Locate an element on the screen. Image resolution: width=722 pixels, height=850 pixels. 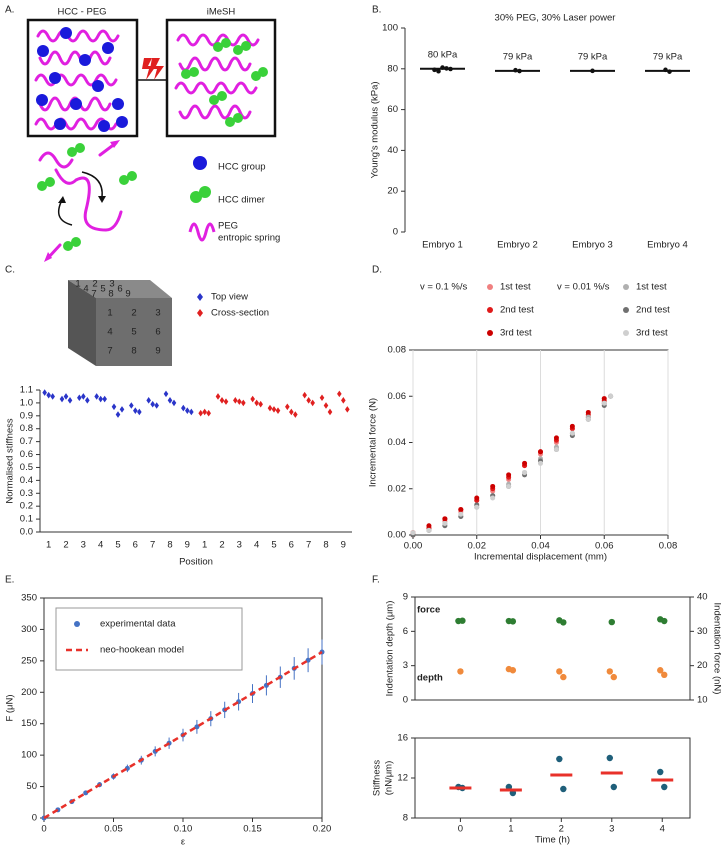
box-title: iMeSH is located at coordinates (221, 12).